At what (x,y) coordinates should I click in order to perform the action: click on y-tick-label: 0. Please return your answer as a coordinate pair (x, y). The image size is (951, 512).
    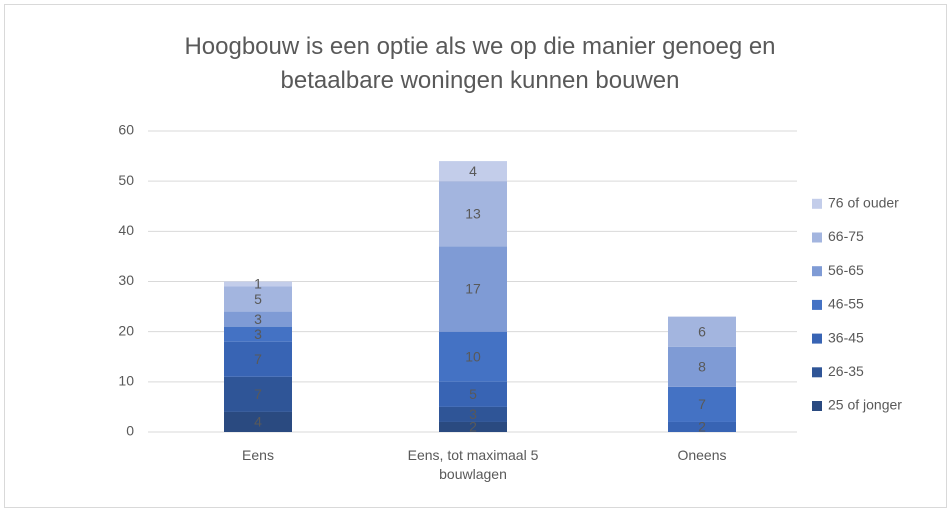
    Looking at the image, I should click on (130, 431).